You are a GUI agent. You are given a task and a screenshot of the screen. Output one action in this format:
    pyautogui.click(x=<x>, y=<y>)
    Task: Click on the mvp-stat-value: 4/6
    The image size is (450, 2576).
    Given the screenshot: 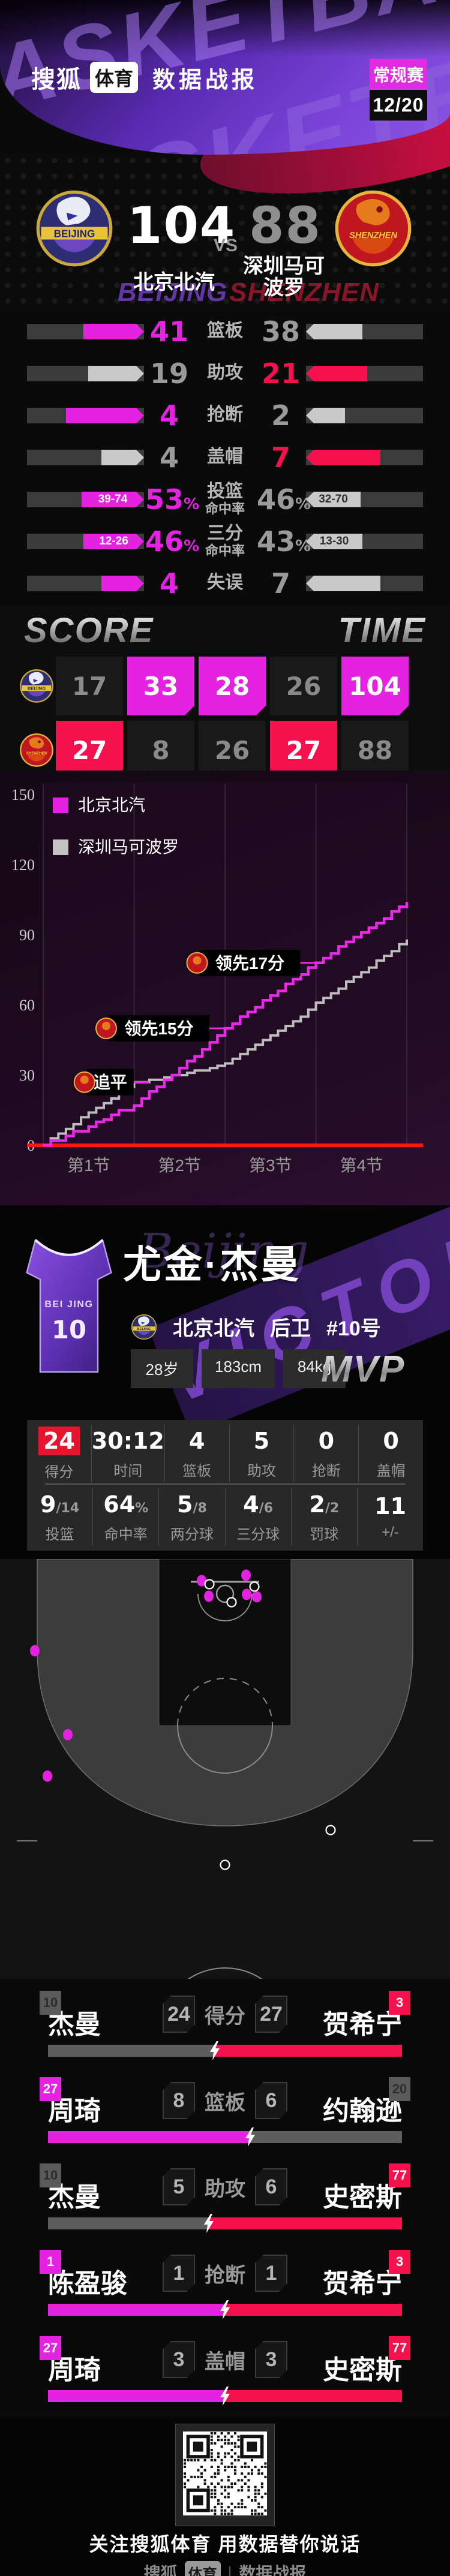 What is the action you would take?
    pyautogui.click(x=258, y=1505)
    